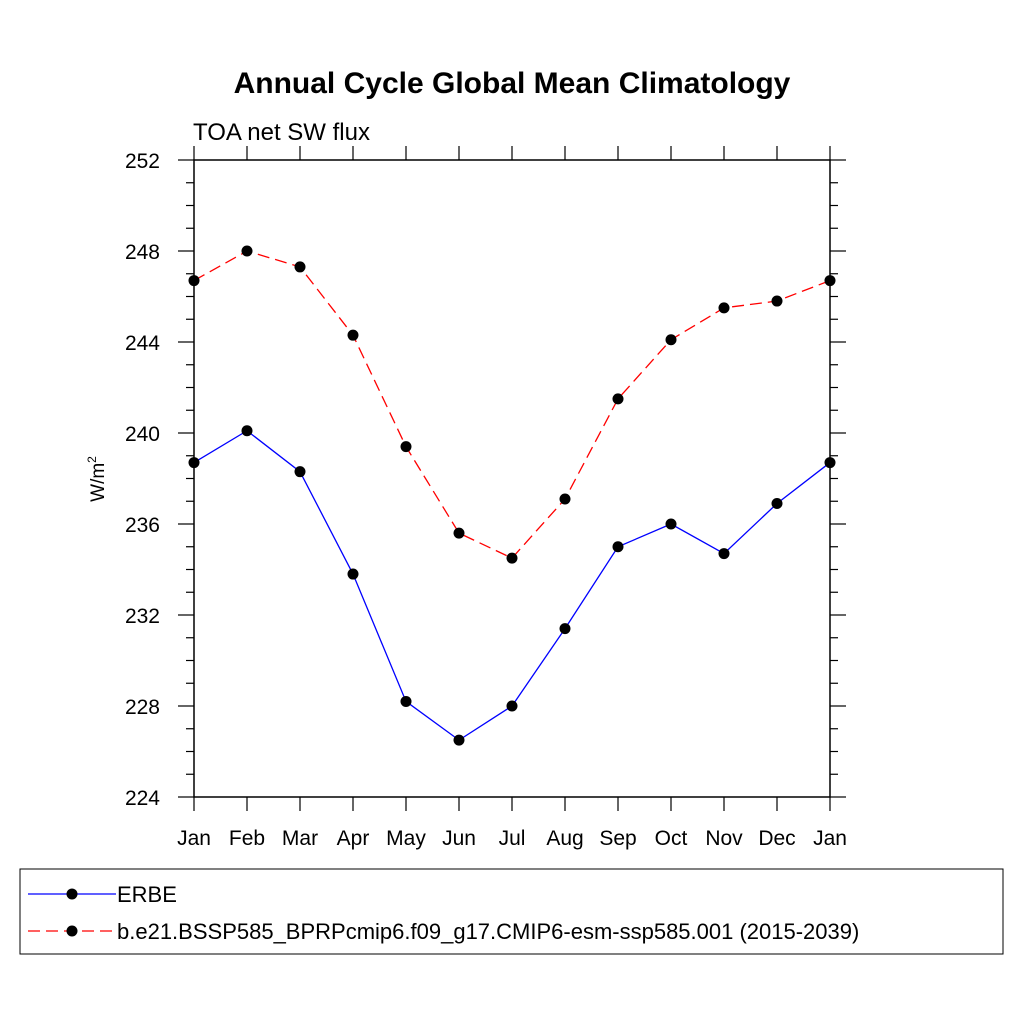 The height and width of the screenshot is (1024, 1024). Describe the element at coordinates (617, 838) in the screenshot. I see `x-tick-label: Sep` at that location.